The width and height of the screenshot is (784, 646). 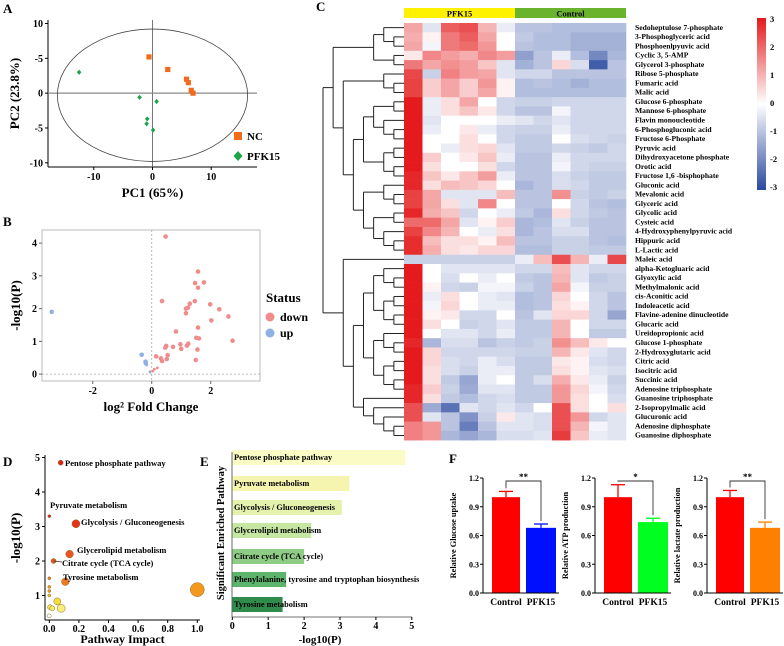 What do you see at coordinates (698, 536) in the screenshot?
I see `y-tick-label: 0.6` at bounding box center [698, 536].